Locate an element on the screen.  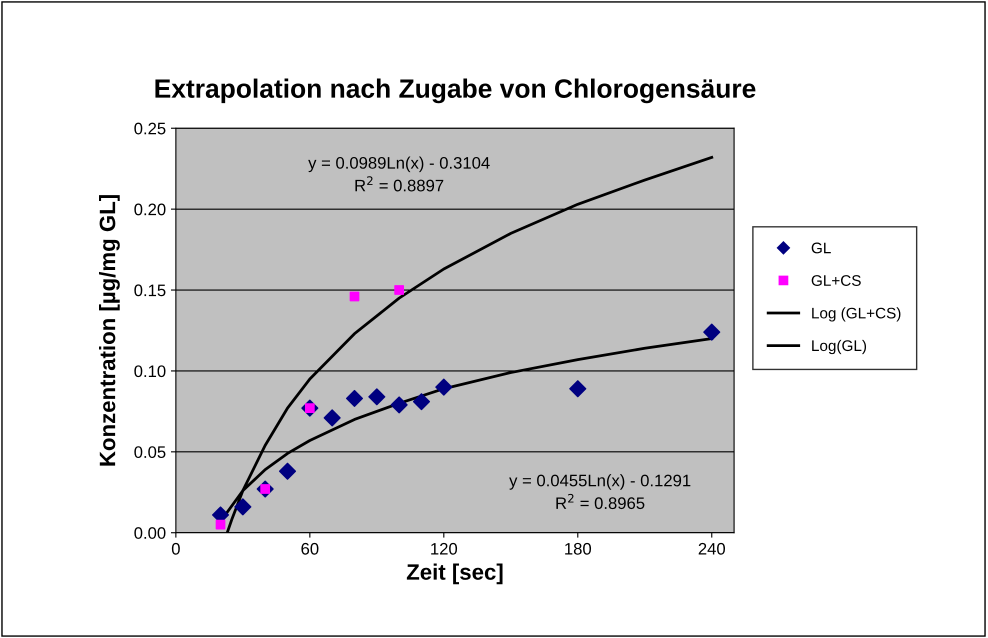
x-tick-label: 120 is located at coordinates (444, 548).